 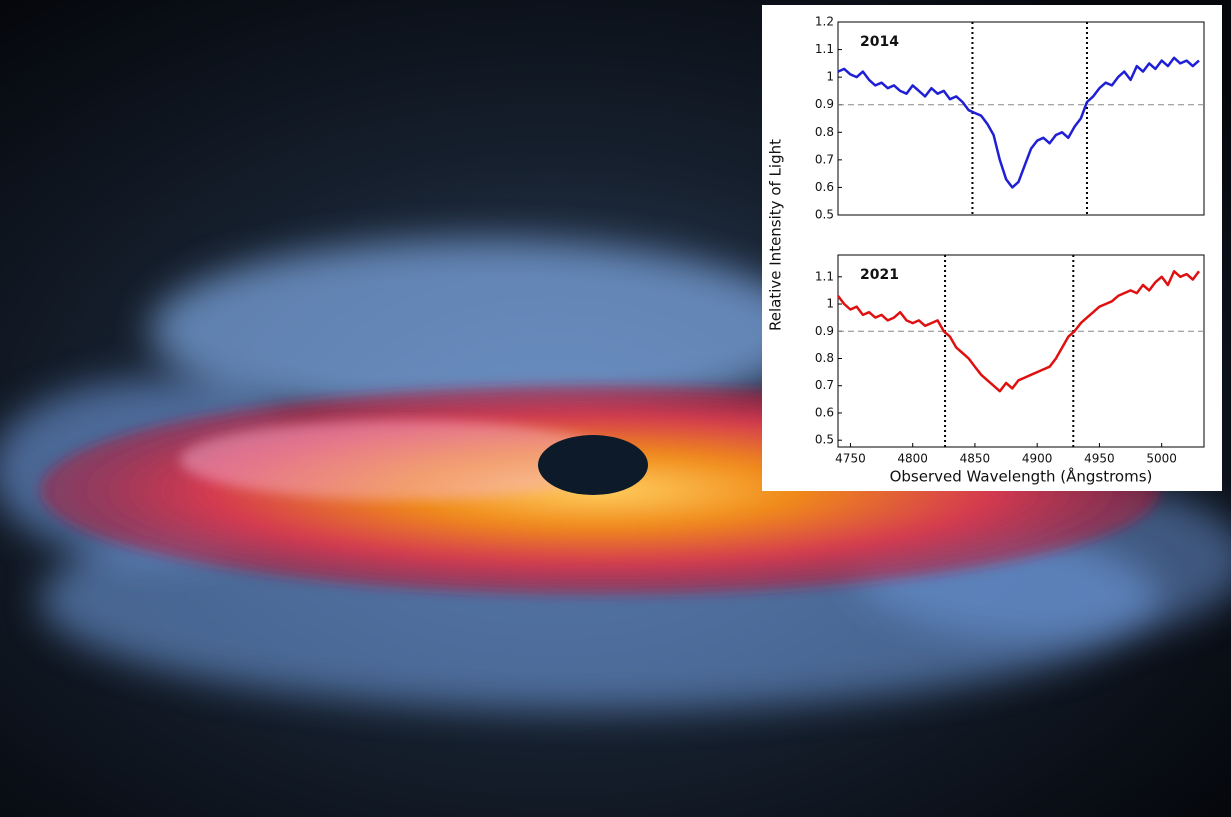 What do you see at coordinates (975, 459) in the screenshot?
I see `x-tick-label: 4850` at bounding box center [975, 459].